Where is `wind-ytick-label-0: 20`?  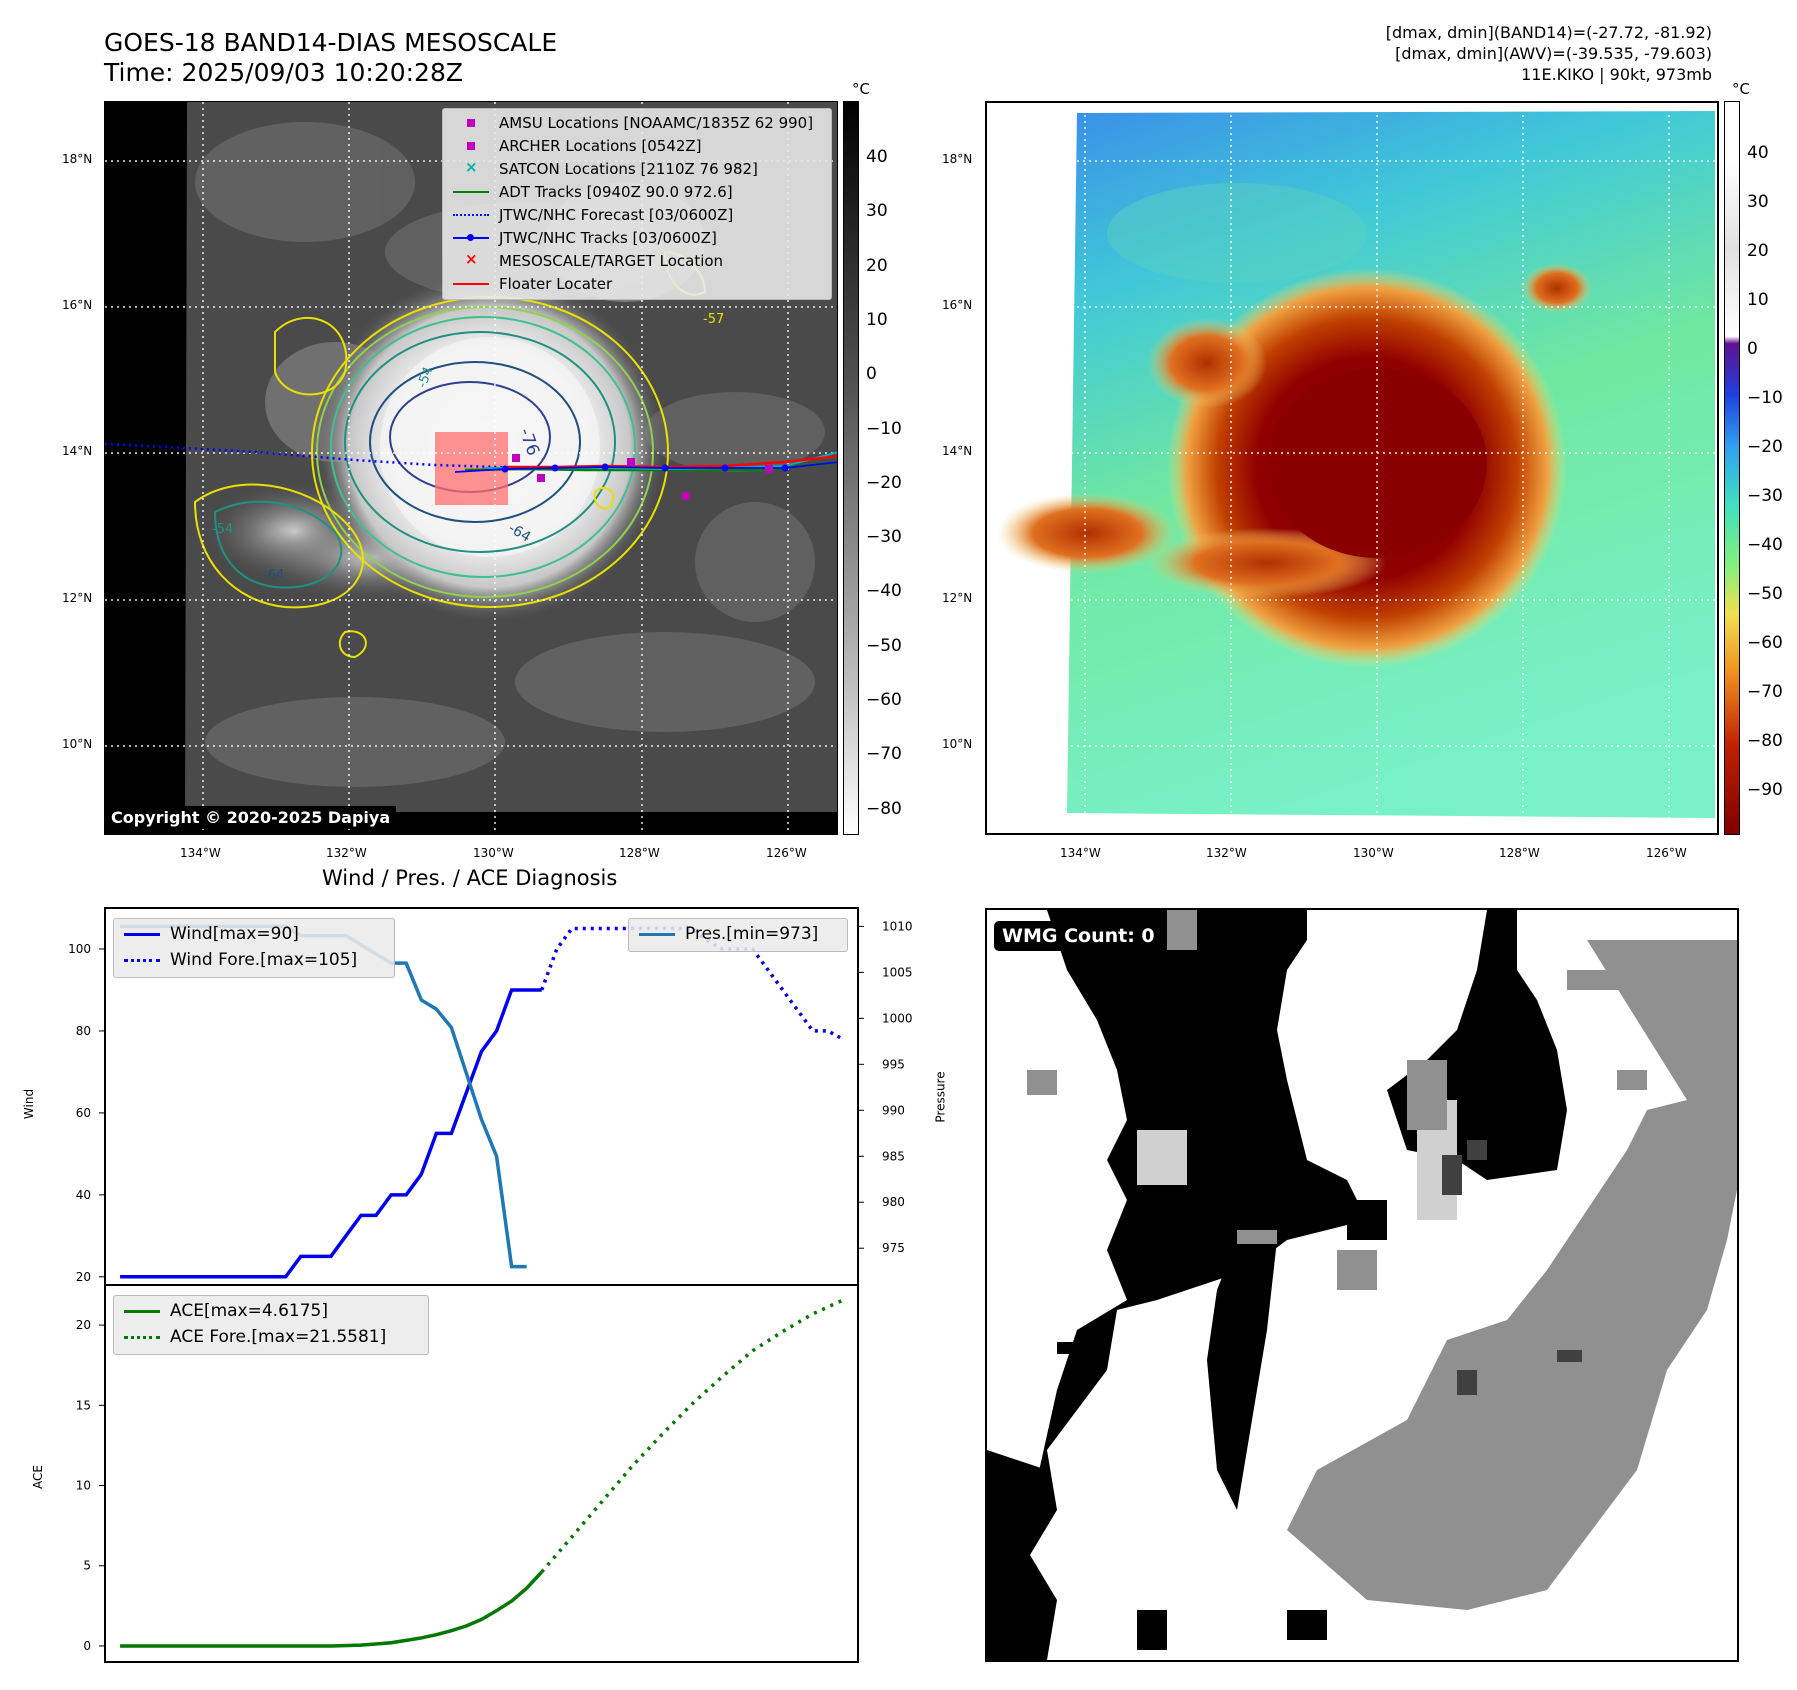
wind-ytick-label-0: 20 is located at coordinates (83, 1277).